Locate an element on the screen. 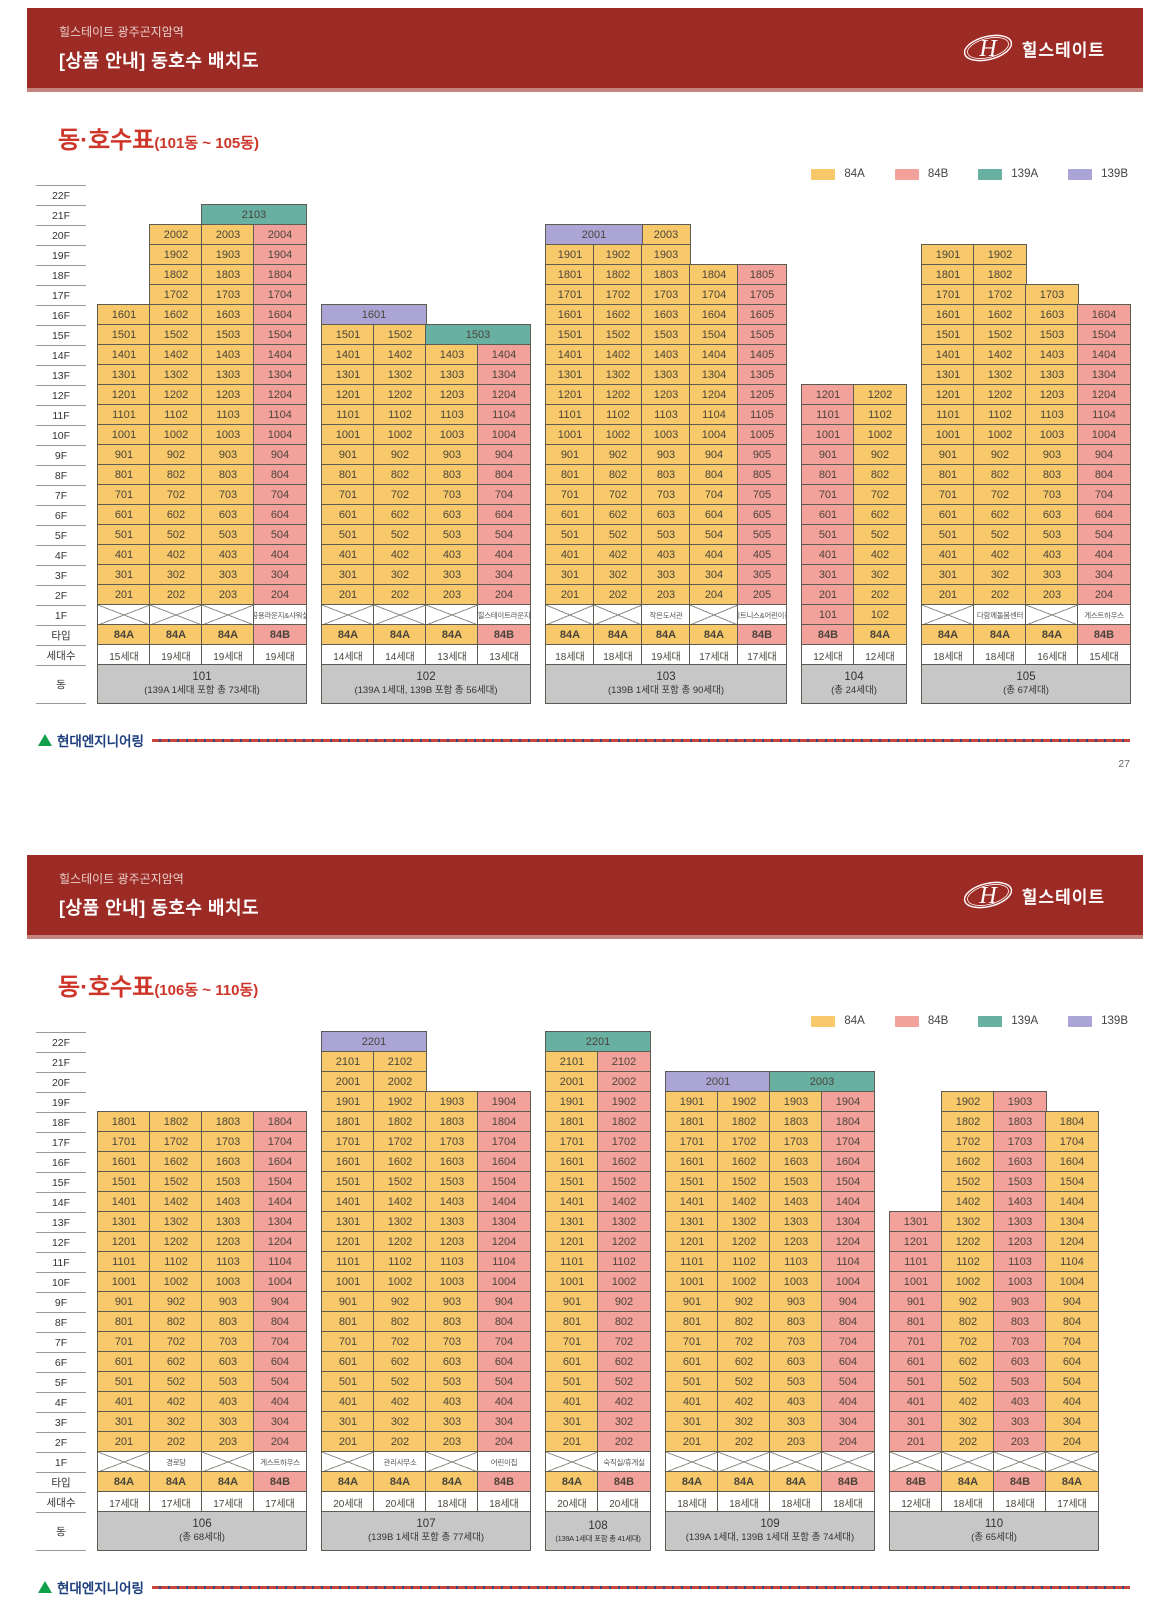 Image resolution: width=1170 pixels, height=1618 pixels. count-cell: 15세대 is located at coordinates (124, 655).